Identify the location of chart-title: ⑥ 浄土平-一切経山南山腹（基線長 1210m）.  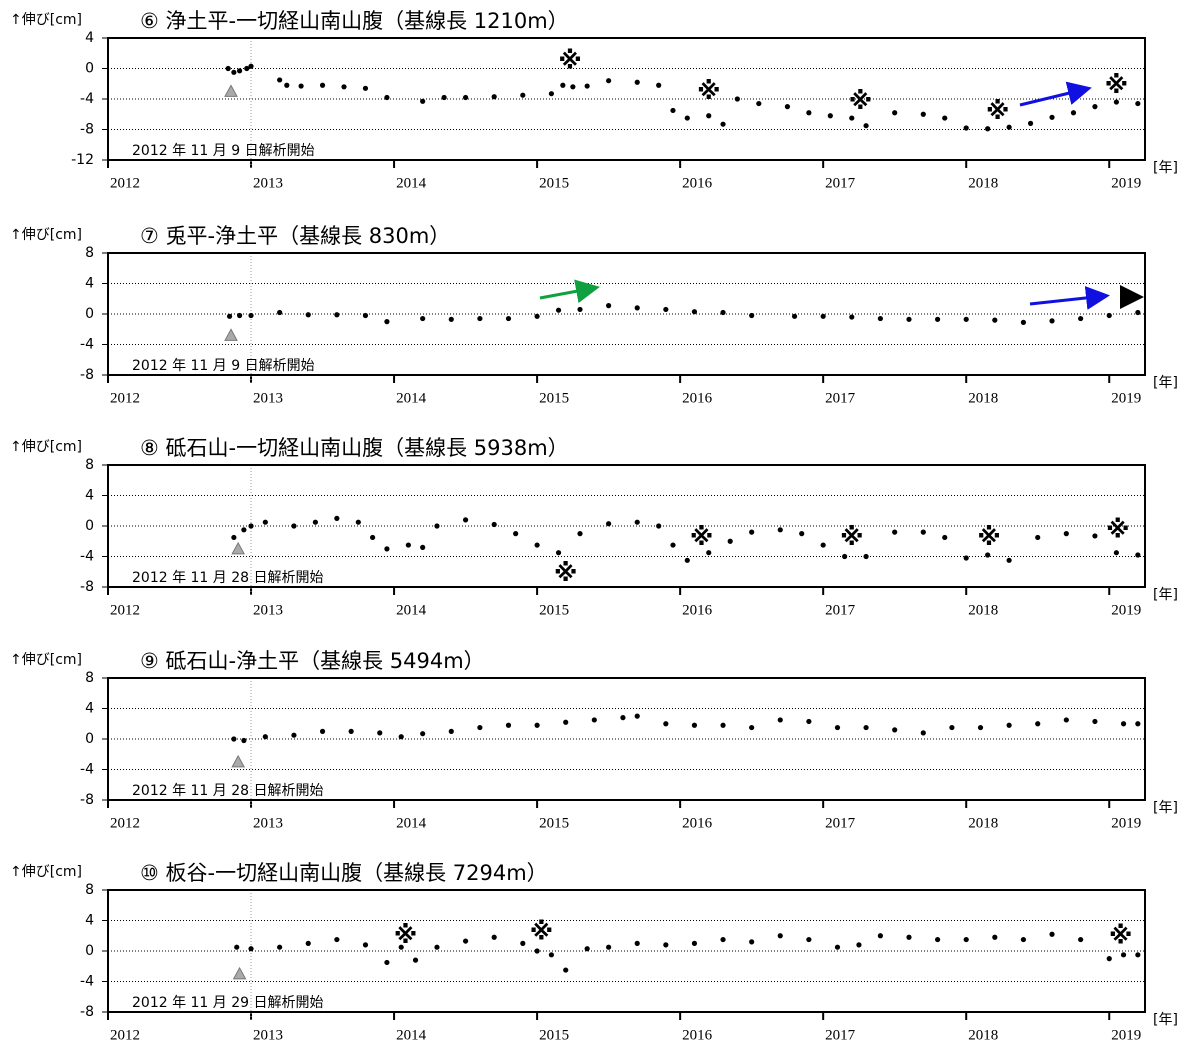
(354, 21).